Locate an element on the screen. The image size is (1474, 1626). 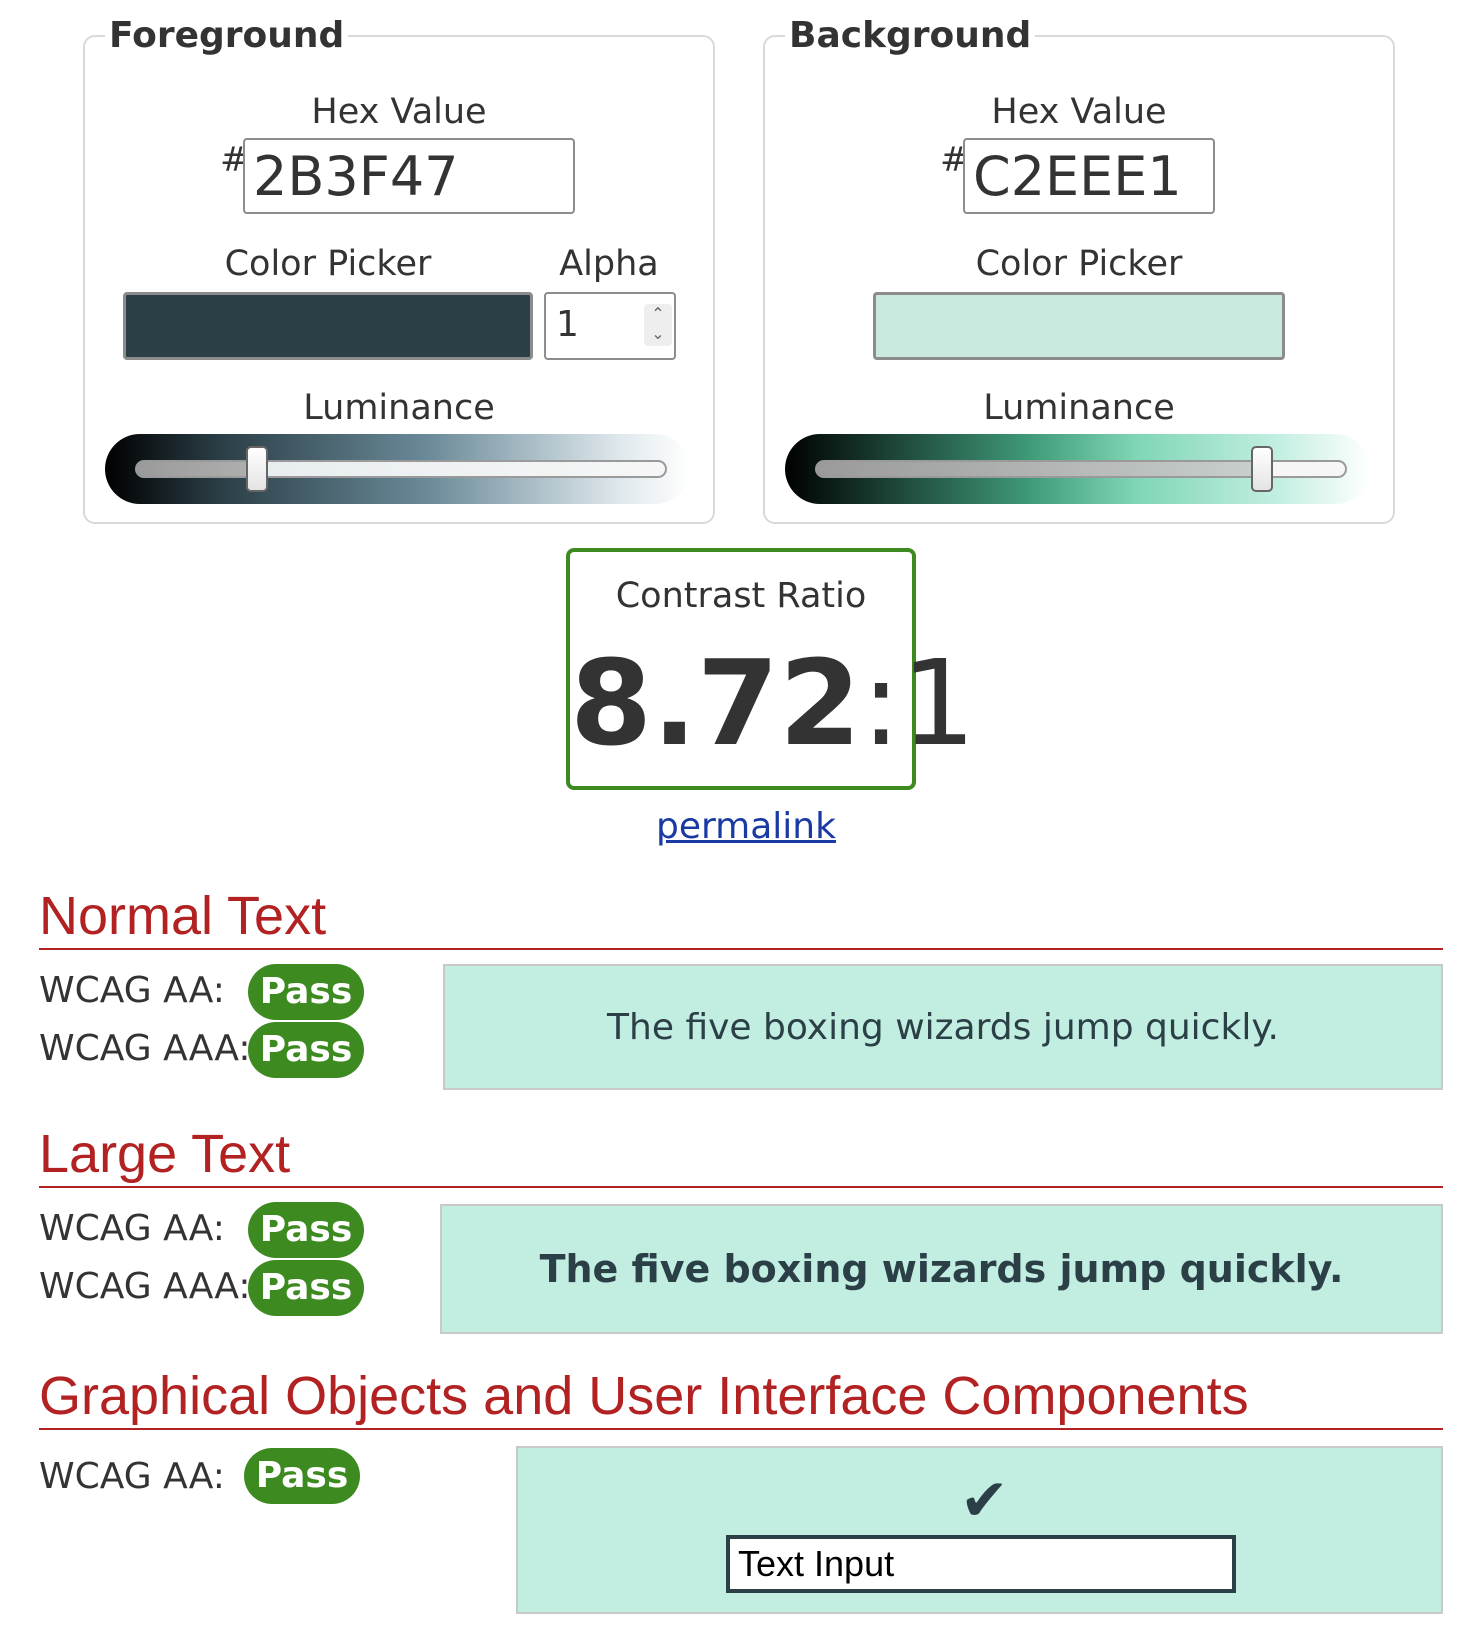
contrast-ratio-value: 8.72:1 is located at coordinates (773, 703).